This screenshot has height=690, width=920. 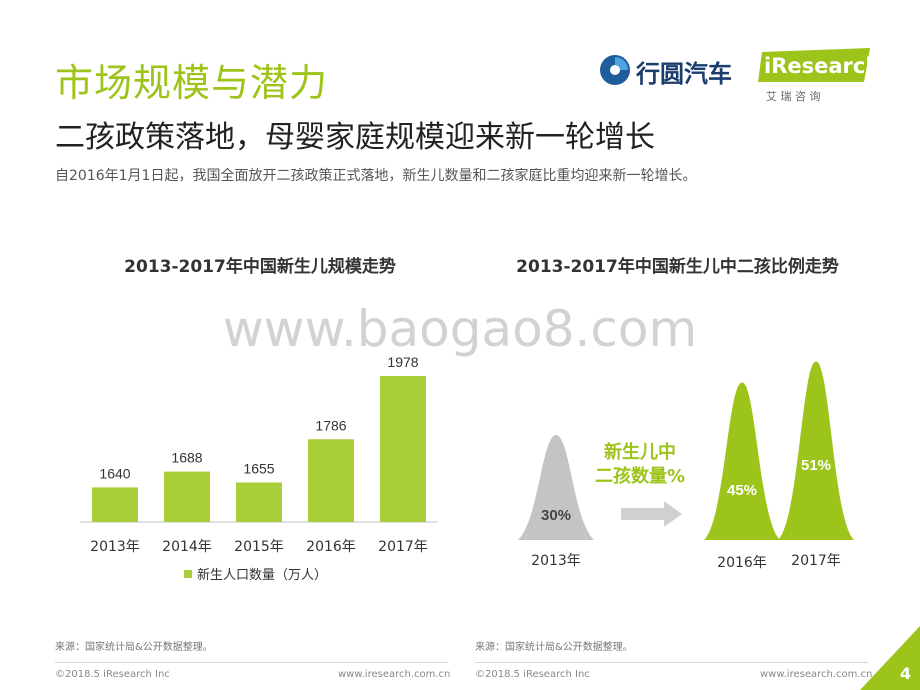 I want to click on ratio-value-label-0: 30%, so click(x=556, y=515).